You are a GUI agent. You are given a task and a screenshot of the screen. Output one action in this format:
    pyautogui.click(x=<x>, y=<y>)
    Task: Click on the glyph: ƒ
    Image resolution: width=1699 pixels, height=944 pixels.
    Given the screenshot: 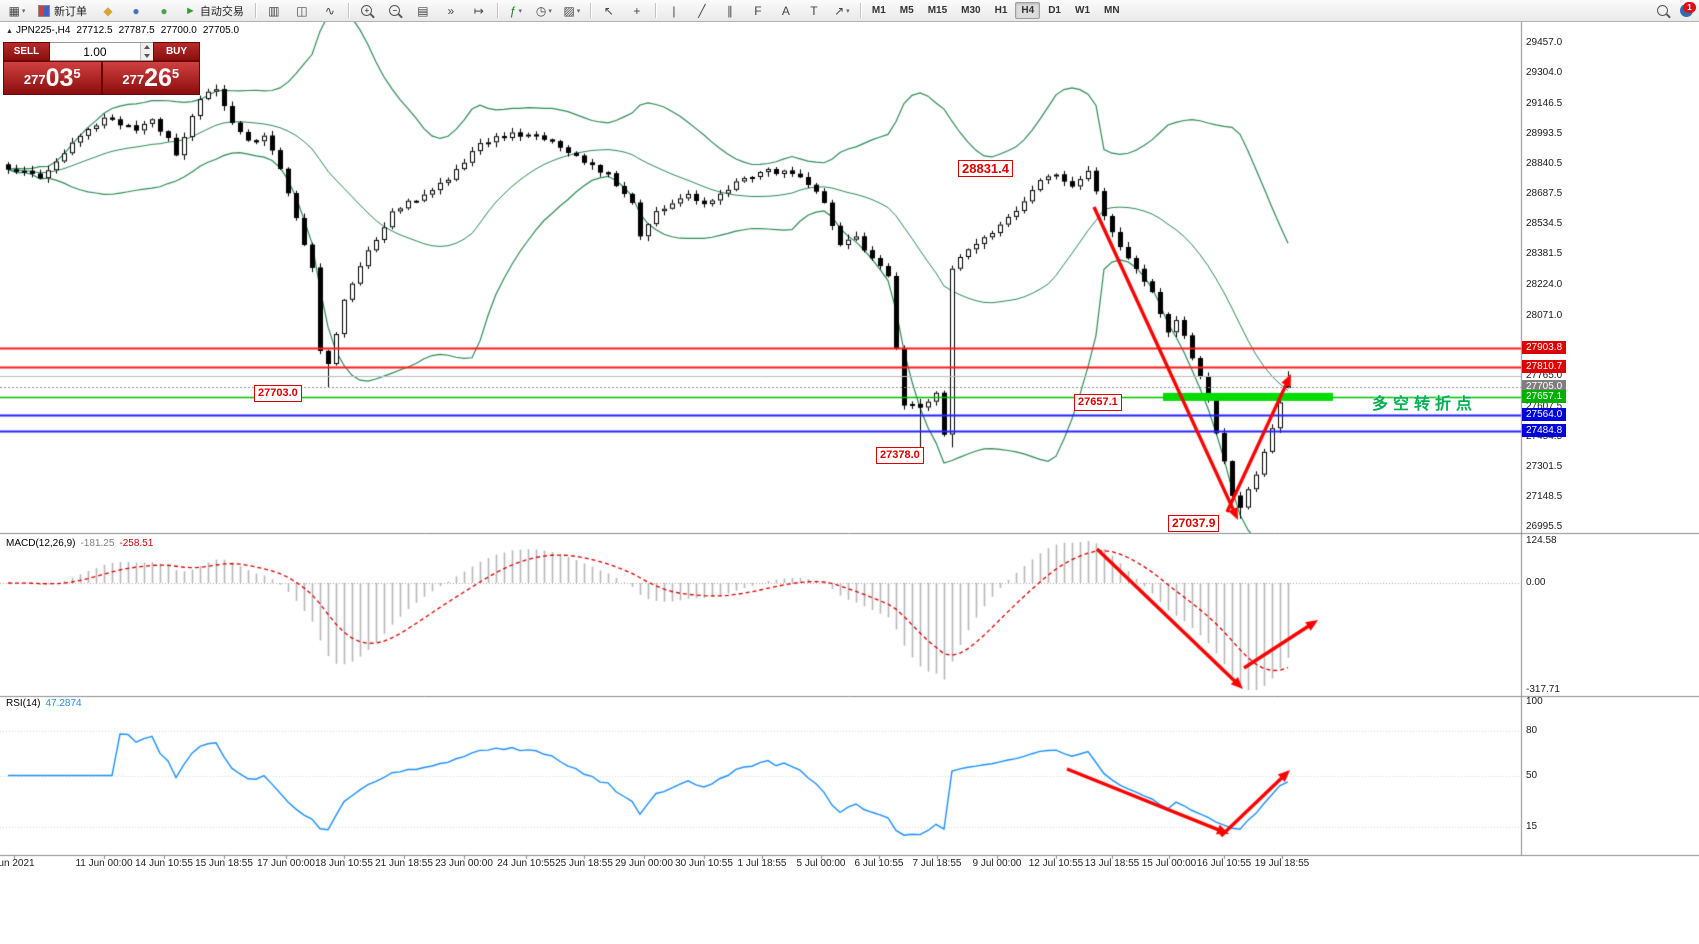 What is the action you would take?
    pyautogui.click(x=513, y=10)
    